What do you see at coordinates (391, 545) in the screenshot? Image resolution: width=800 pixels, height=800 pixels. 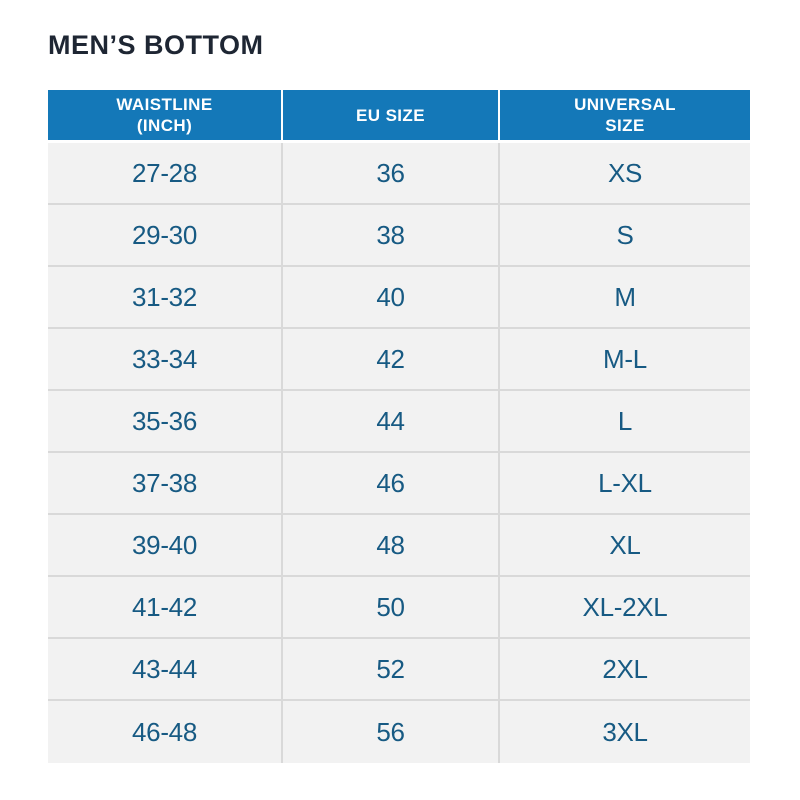 I see `table-cell-eu: 48` at bounding box center [391, 545].